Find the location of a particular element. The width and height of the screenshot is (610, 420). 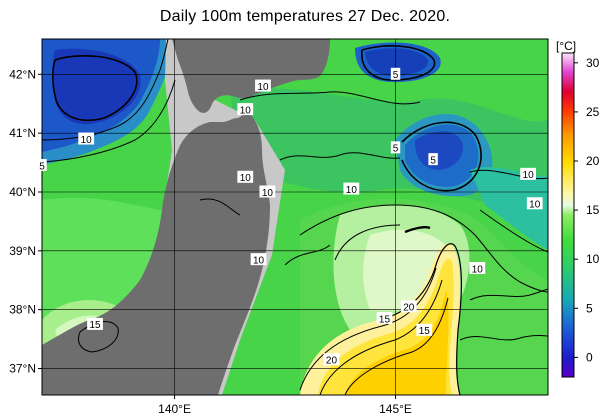

colorbar-tick-label: 5 is located at coordinates (589, 308).